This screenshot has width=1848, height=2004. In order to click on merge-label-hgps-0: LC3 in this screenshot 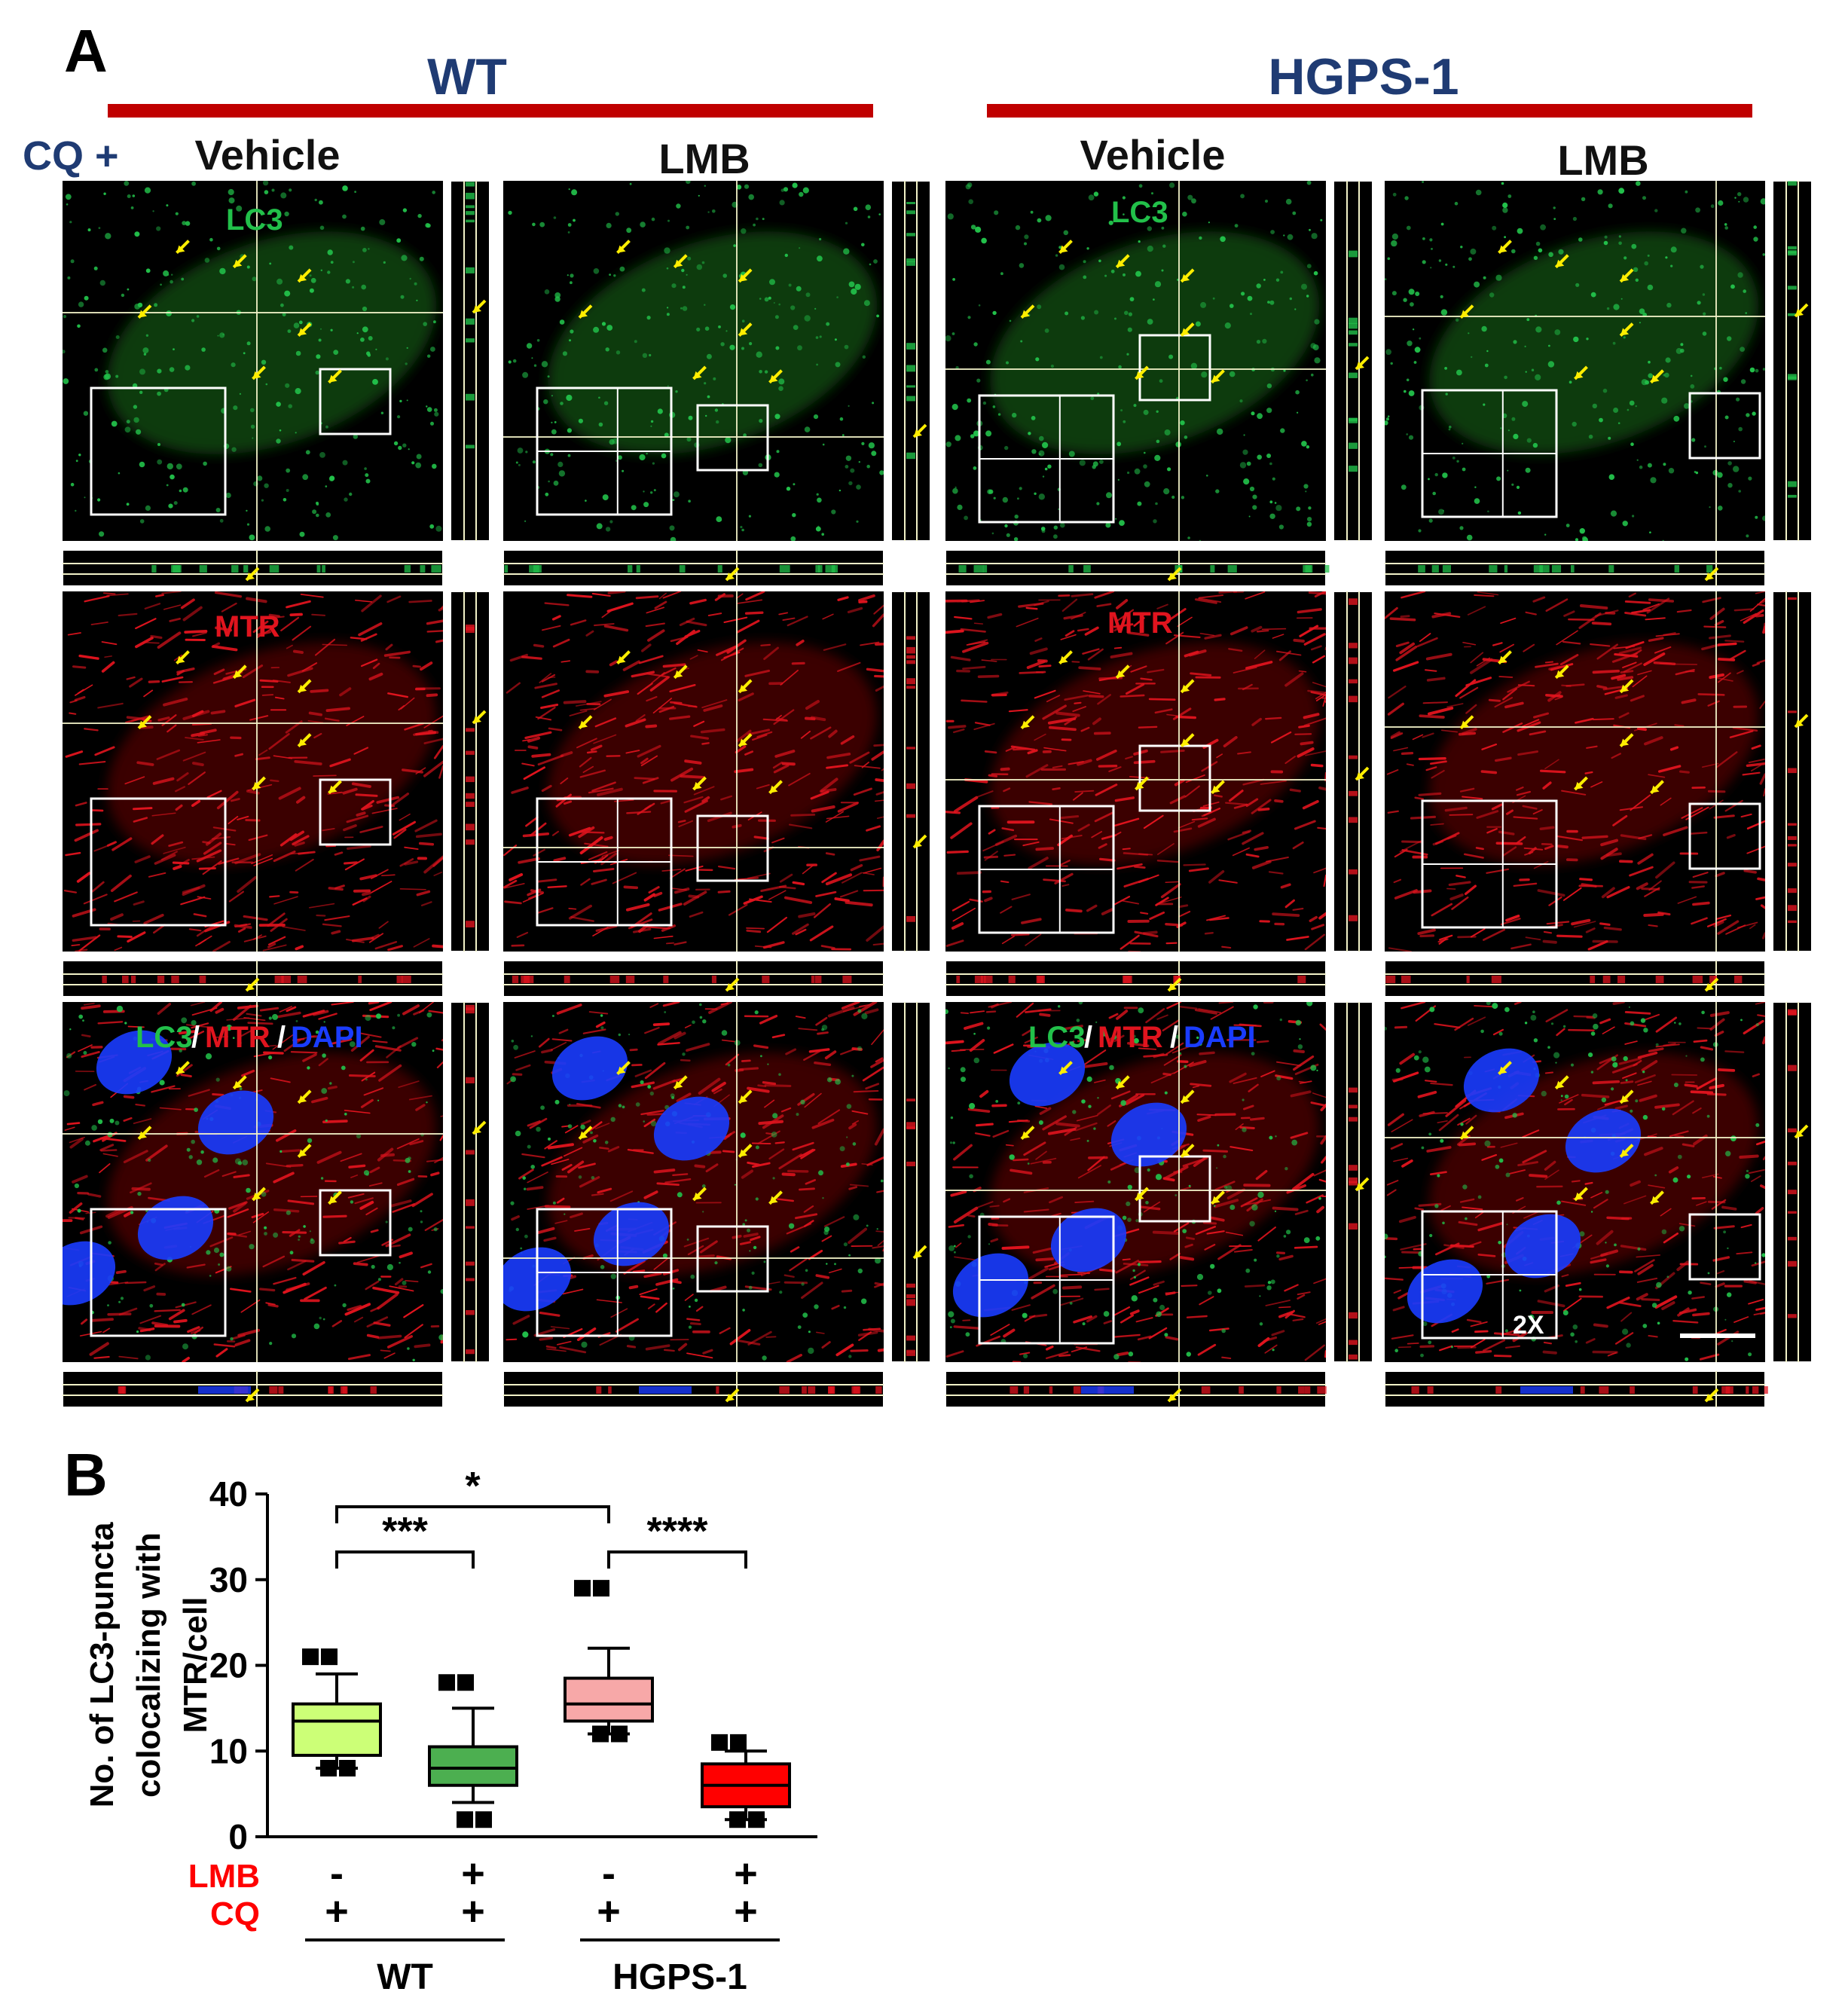, I will do `click(1057, 1037)`.